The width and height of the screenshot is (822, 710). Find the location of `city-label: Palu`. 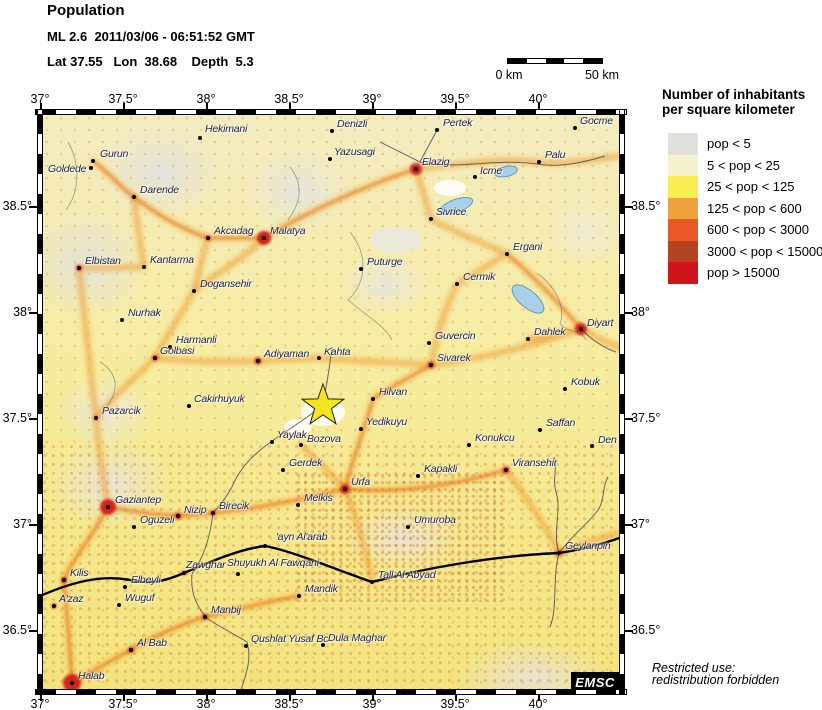

city-label: Palu is located at coordinates (555, 155).